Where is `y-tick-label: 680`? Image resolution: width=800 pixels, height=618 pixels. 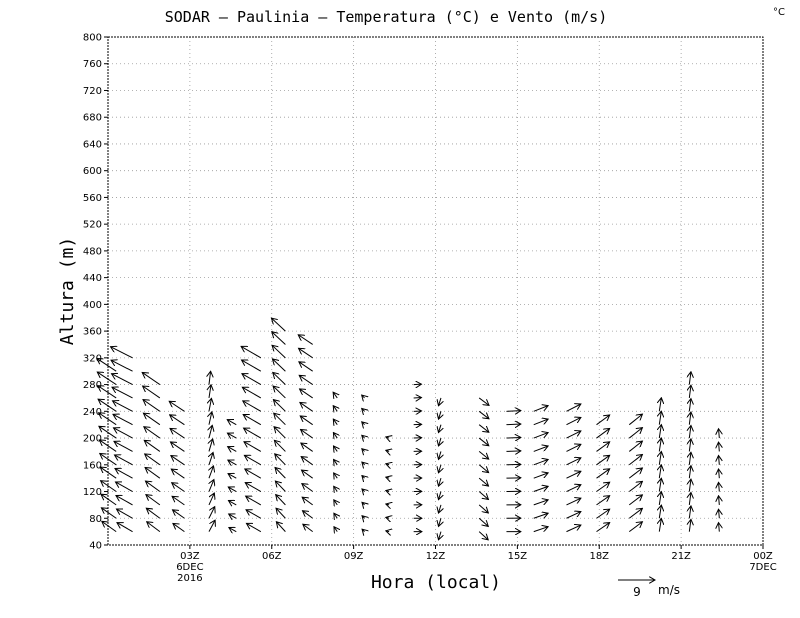
y-tick-label: 680 is located at coordinates (92, 118).